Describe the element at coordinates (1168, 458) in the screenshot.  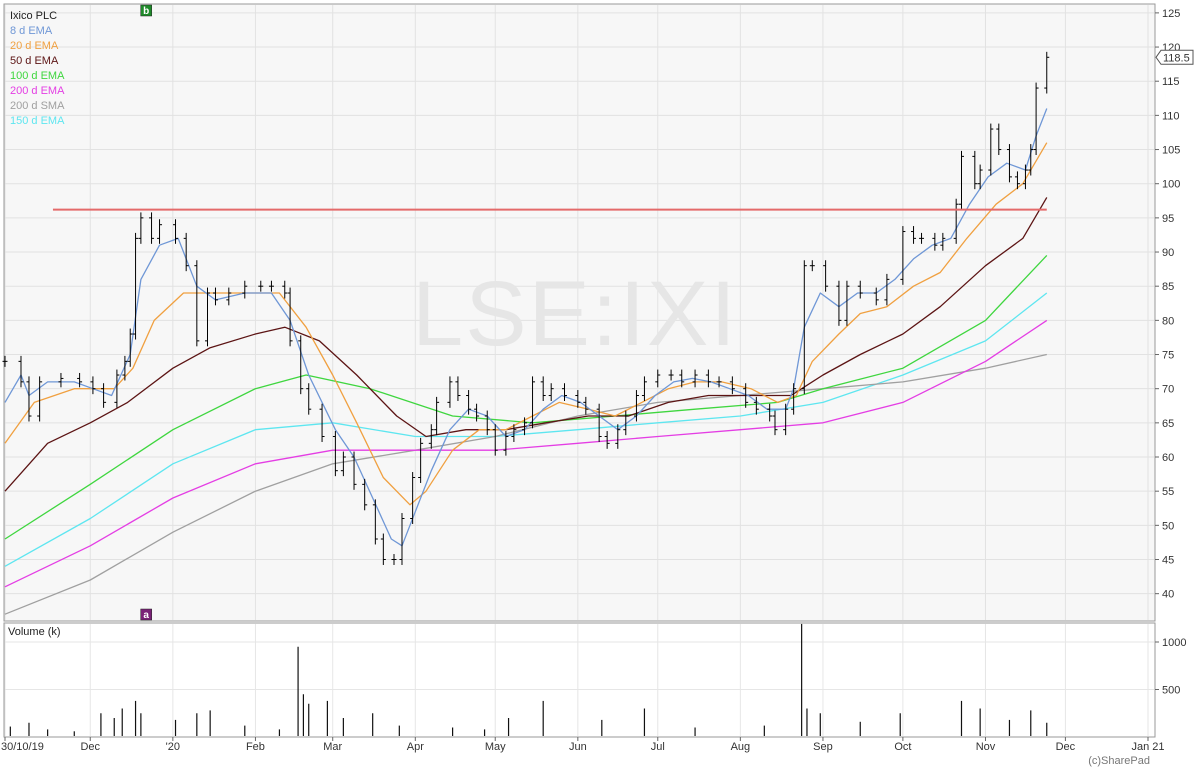
I see `price-tick-label: 60` at that location.